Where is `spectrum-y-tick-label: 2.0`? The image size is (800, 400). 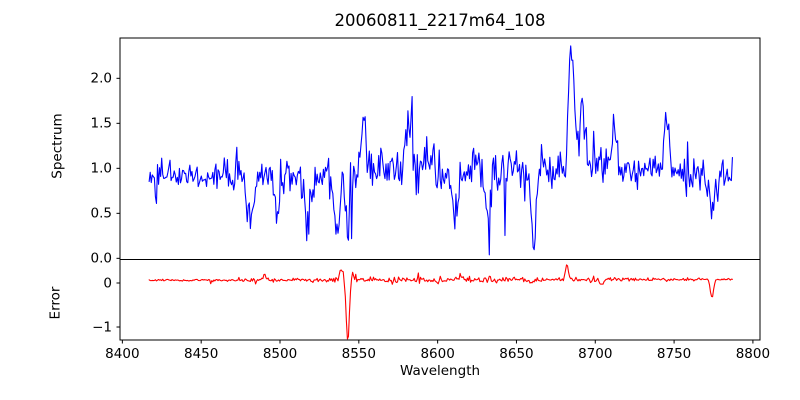 spectrum-y-tick-label: 2.0 is located at coordinates (101, 79).